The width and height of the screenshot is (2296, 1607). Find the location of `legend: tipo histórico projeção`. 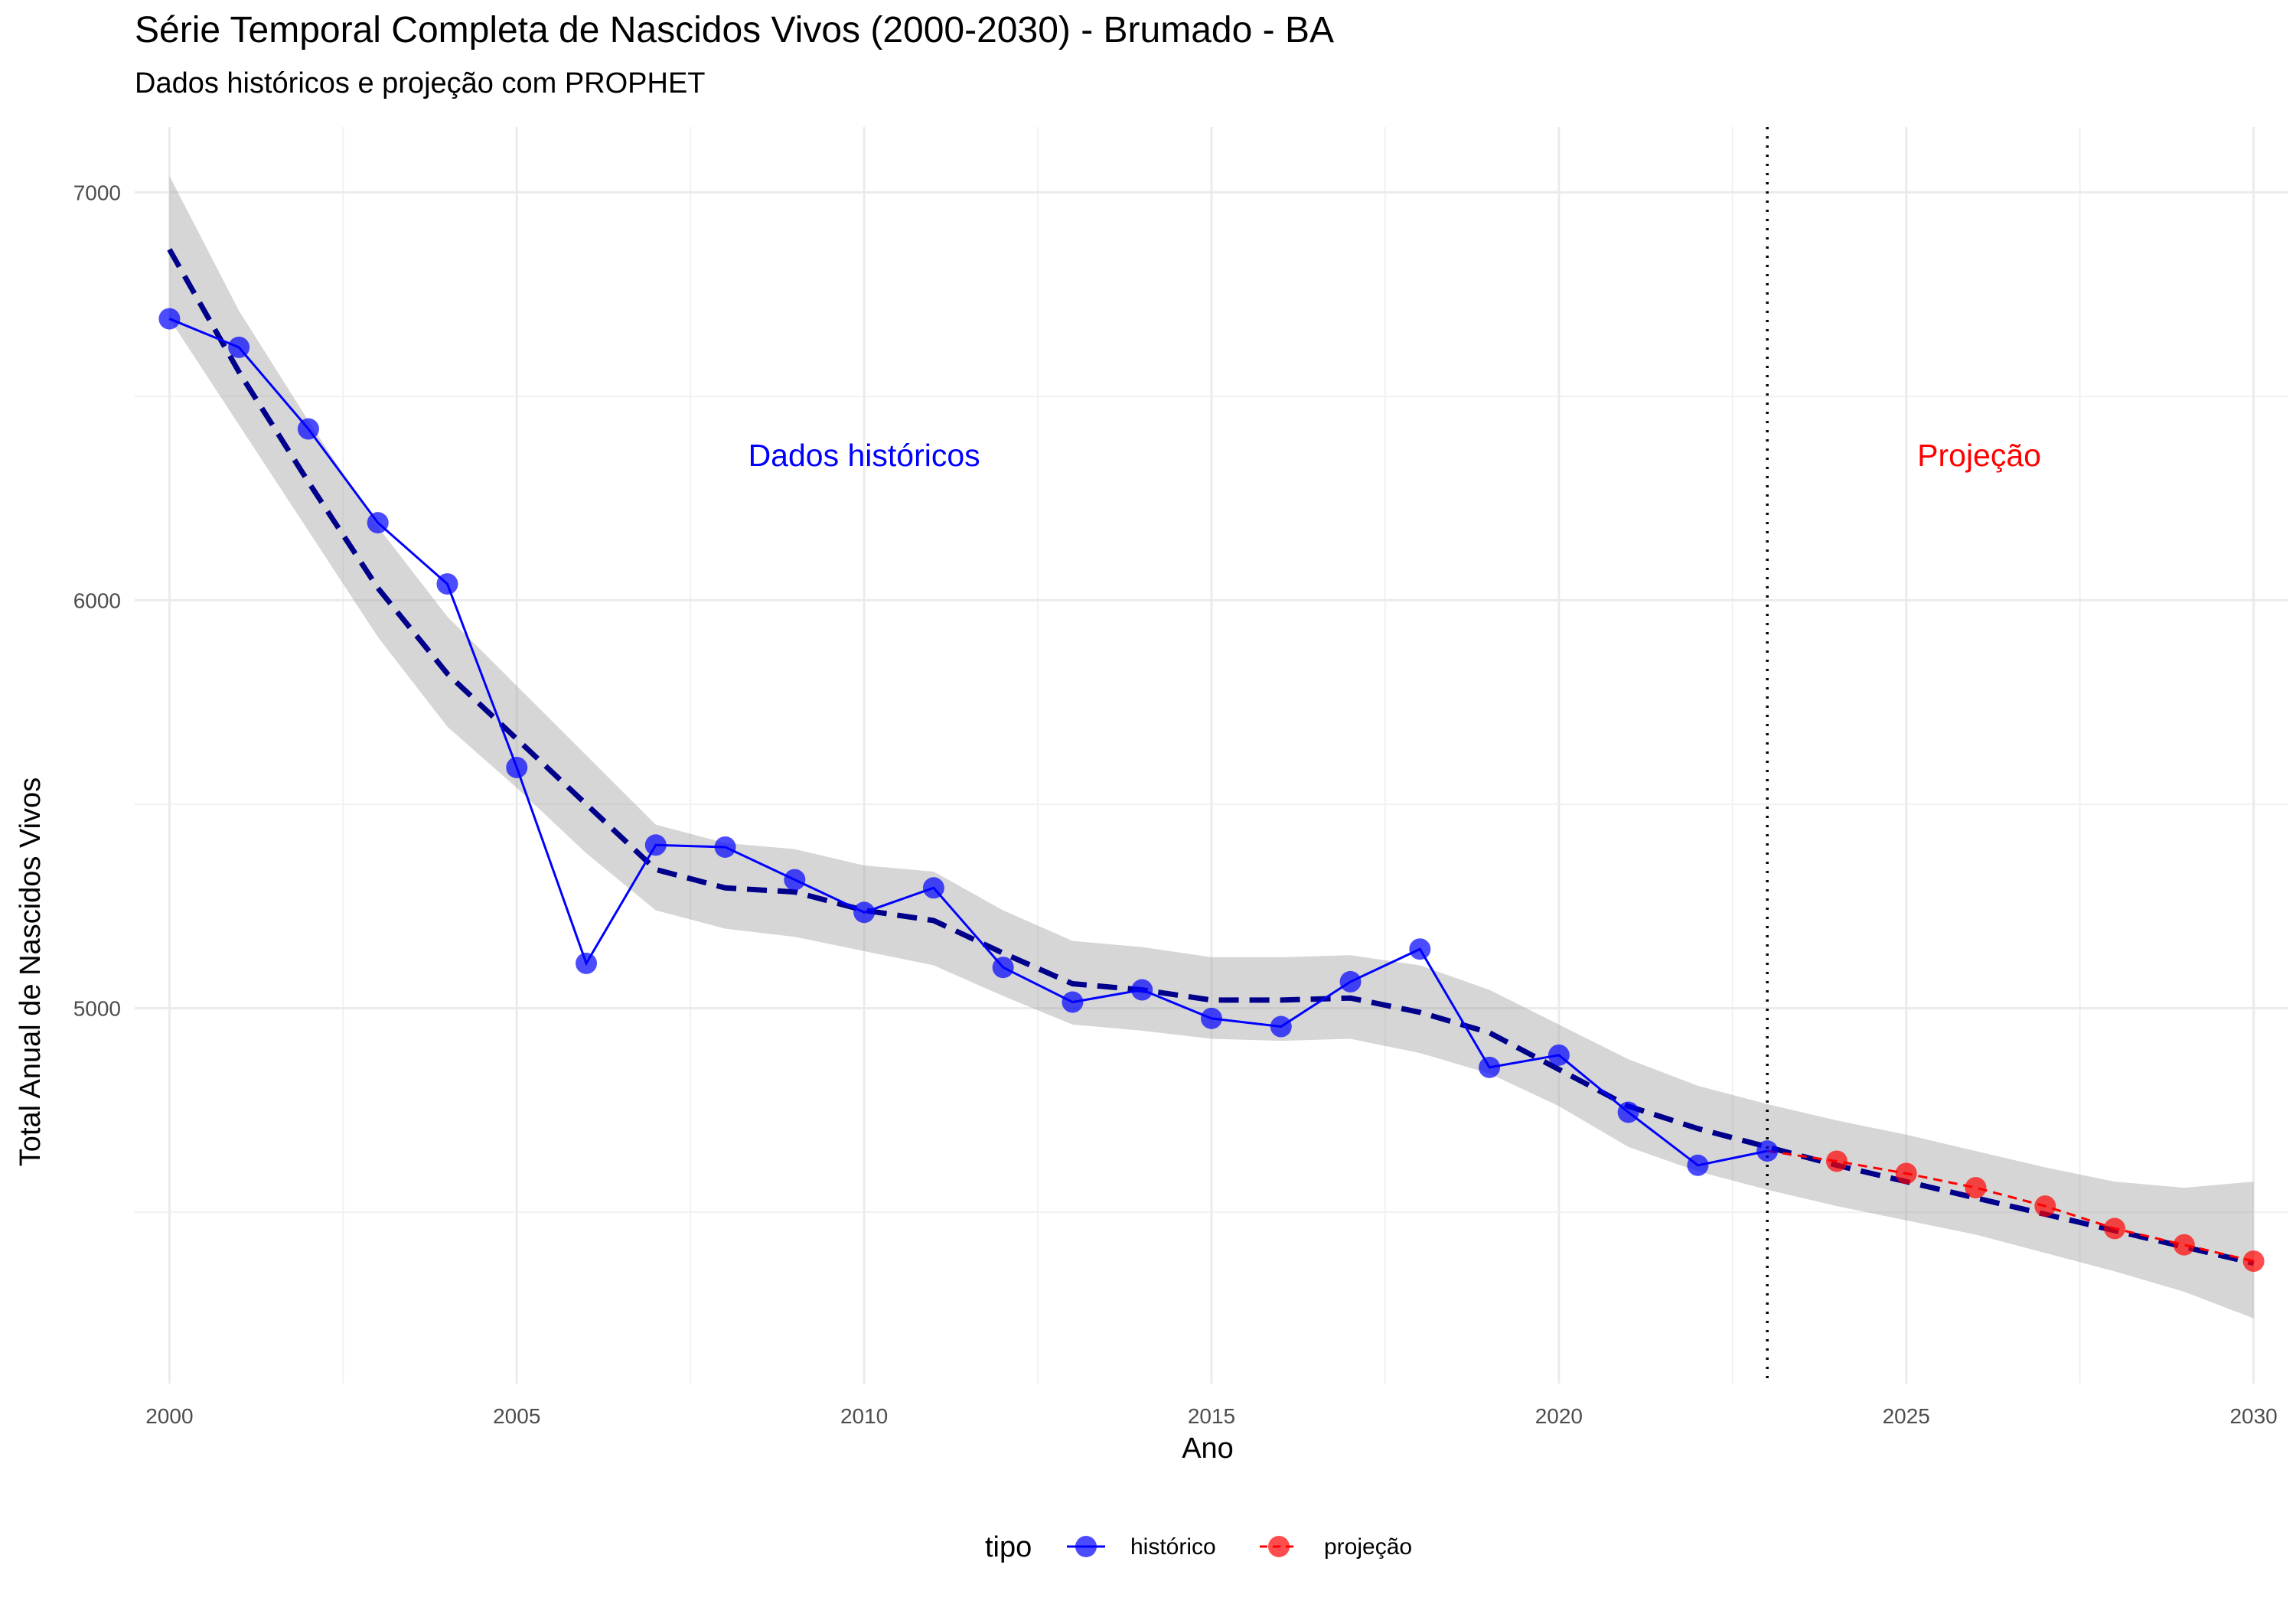

legend: tipo histórico projeção is located at coordinates (1198, 1547).